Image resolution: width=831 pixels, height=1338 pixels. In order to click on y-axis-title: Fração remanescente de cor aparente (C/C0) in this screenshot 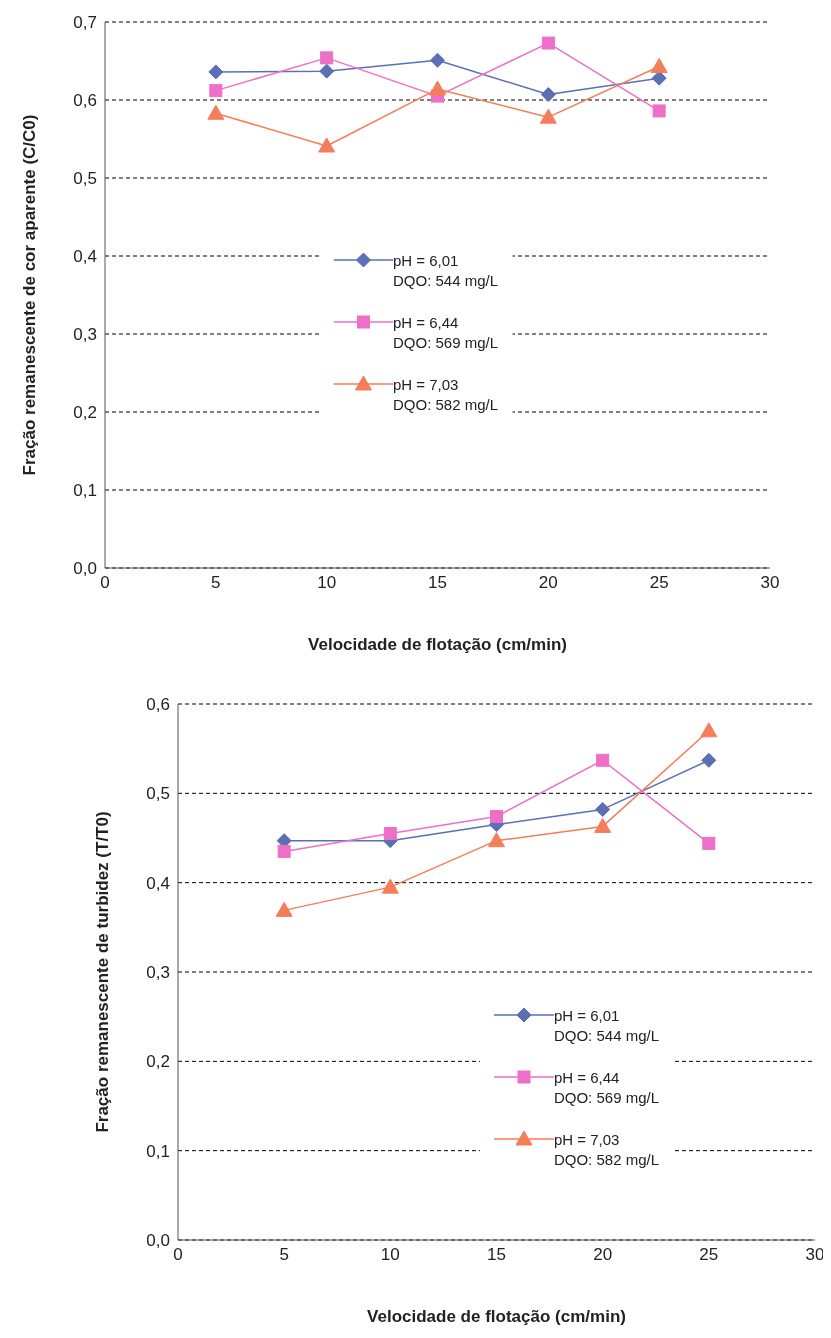, I will do `click(30, 295)`.